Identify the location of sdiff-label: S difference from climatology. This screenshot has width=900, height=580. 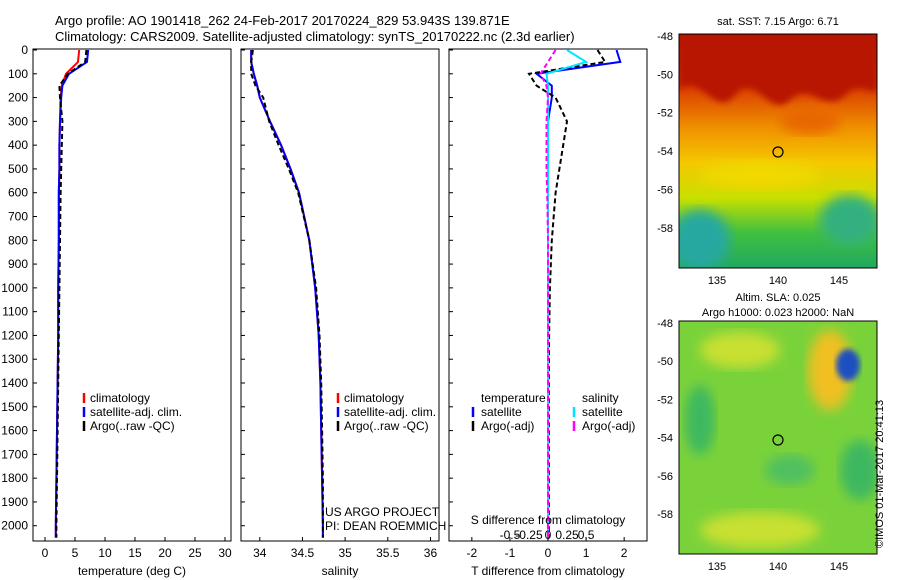
(548, 520).